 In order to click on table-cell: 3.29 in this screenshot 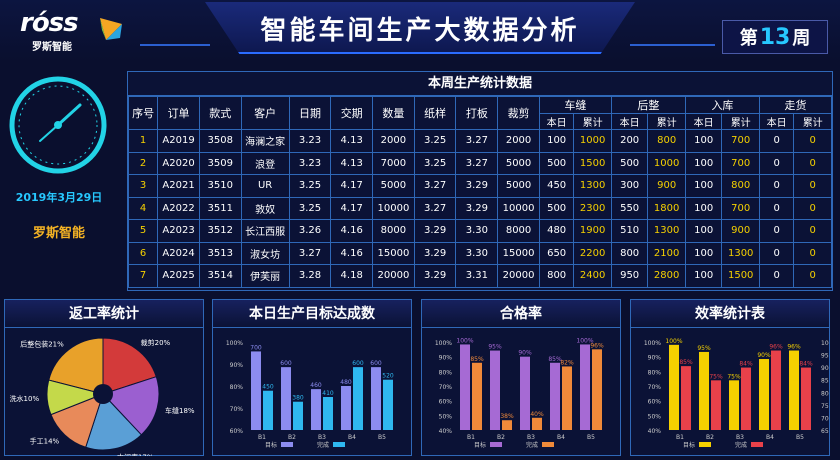, I will do `click(477, 186)`.